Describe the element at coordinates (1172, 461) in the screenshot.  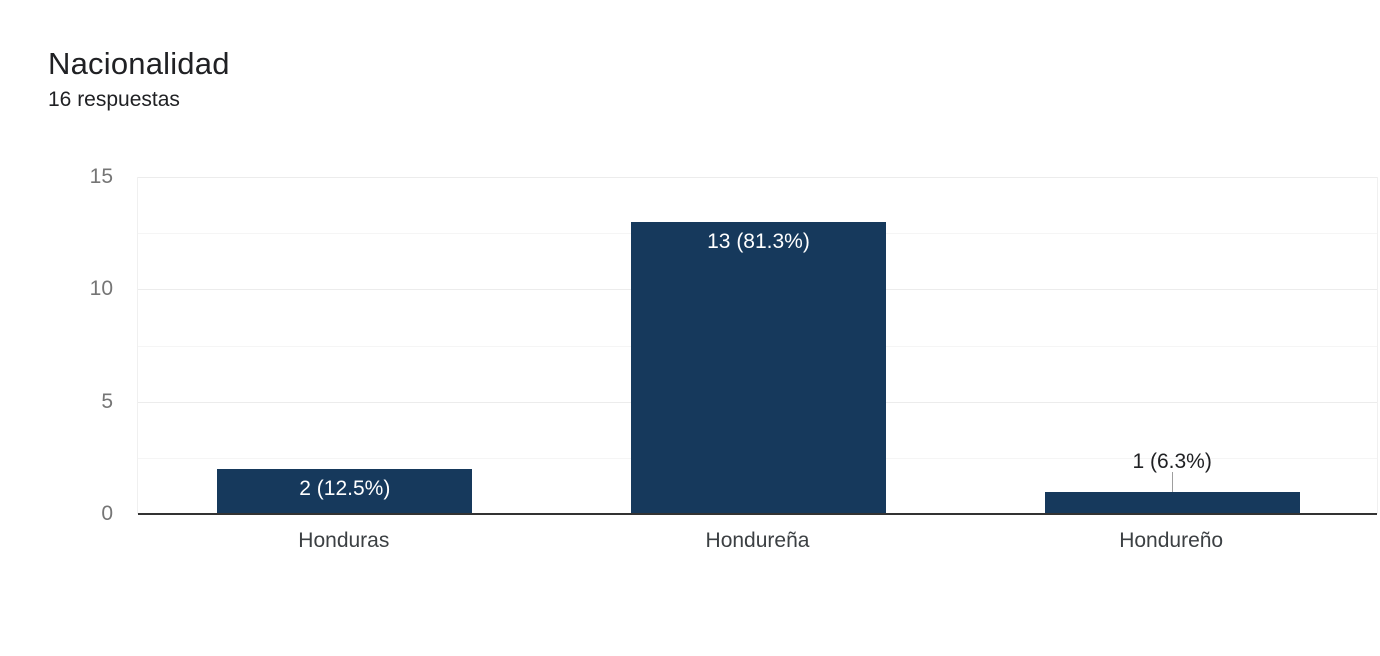
I see `bar-value-label: 1 (6.3%)` at that location.